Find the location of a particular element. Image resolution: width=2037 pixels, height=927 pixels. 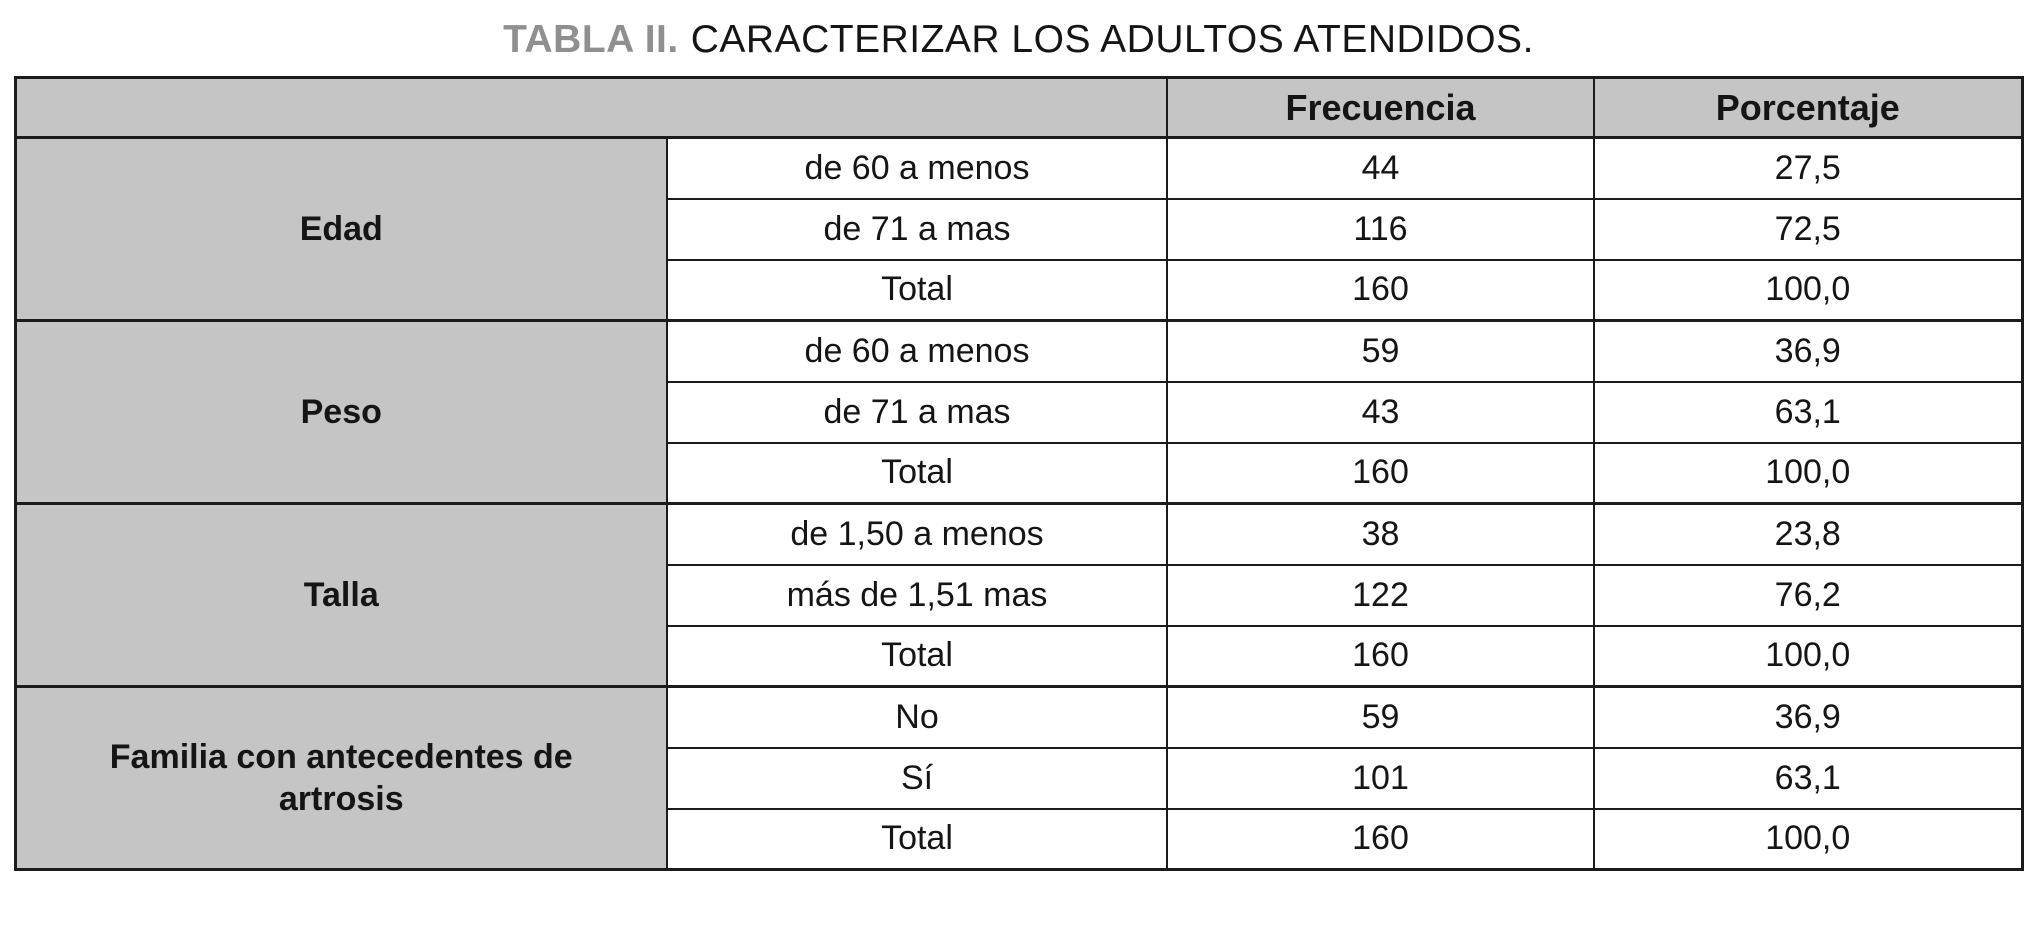

frequency-cell: 122 is located at coordinates (1380, 595).